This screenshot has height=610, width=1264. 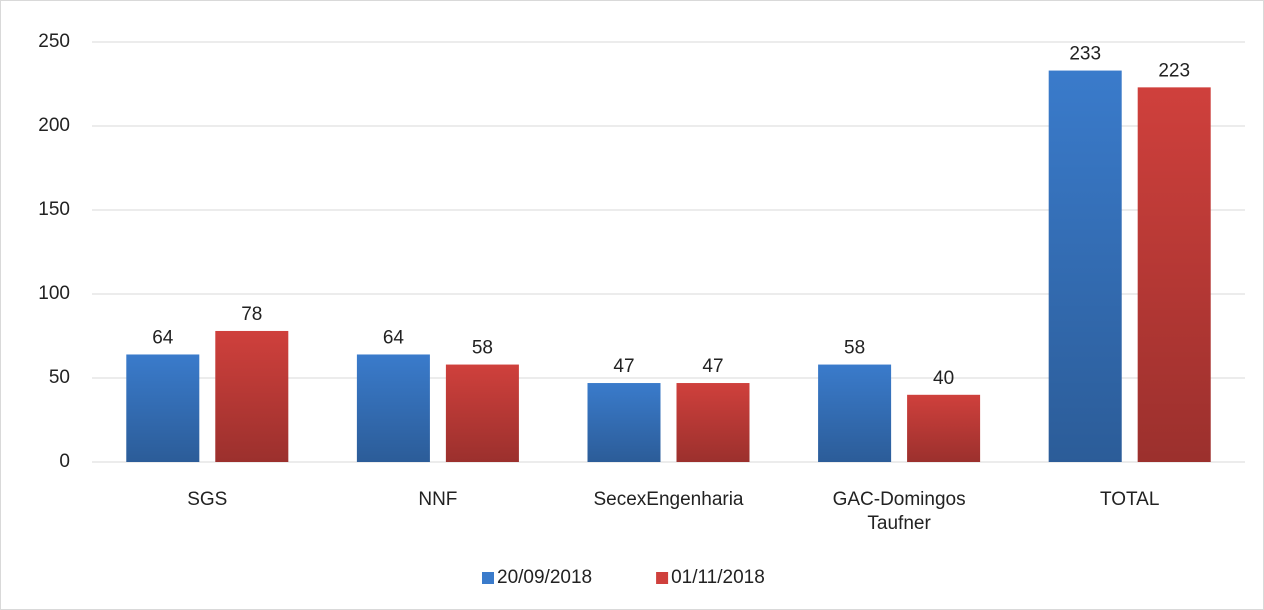 I want to click on y-tick-label: 100, so click(x=54, y=293).